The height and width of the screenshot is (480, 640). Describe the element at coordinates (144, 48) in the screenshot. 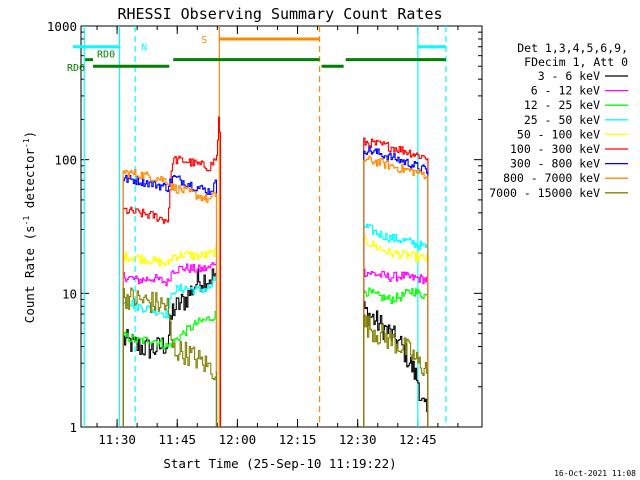

I see `flag-label-n: N` at that location.